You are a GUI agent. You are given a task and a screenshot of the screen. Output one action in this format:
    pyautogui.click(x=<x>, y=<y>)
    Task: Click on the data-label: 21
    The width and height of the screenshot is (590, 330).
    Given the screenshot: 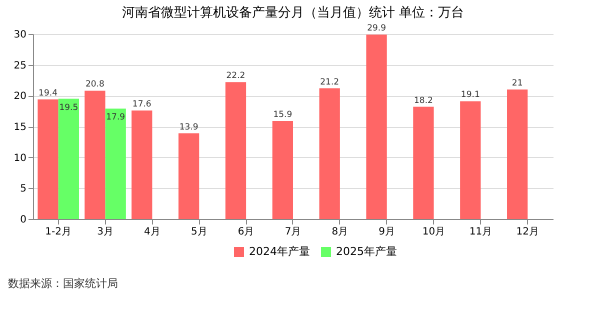 What is the action you would take?
    pyautogui.click(x=517, y=83)
    